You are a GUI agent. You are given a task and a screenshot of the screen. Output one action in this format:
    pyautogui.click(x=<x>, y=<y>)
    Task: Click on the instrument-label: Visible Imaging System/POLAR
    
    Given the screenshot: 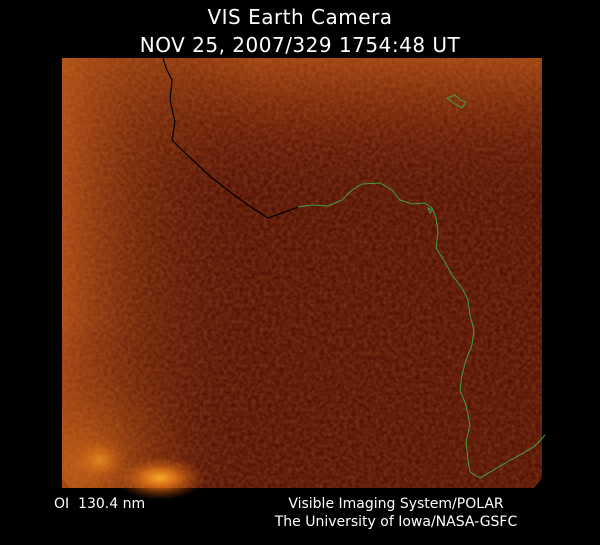 What is the action you would take?
    pyautogui.click(x=396, y=504)
    